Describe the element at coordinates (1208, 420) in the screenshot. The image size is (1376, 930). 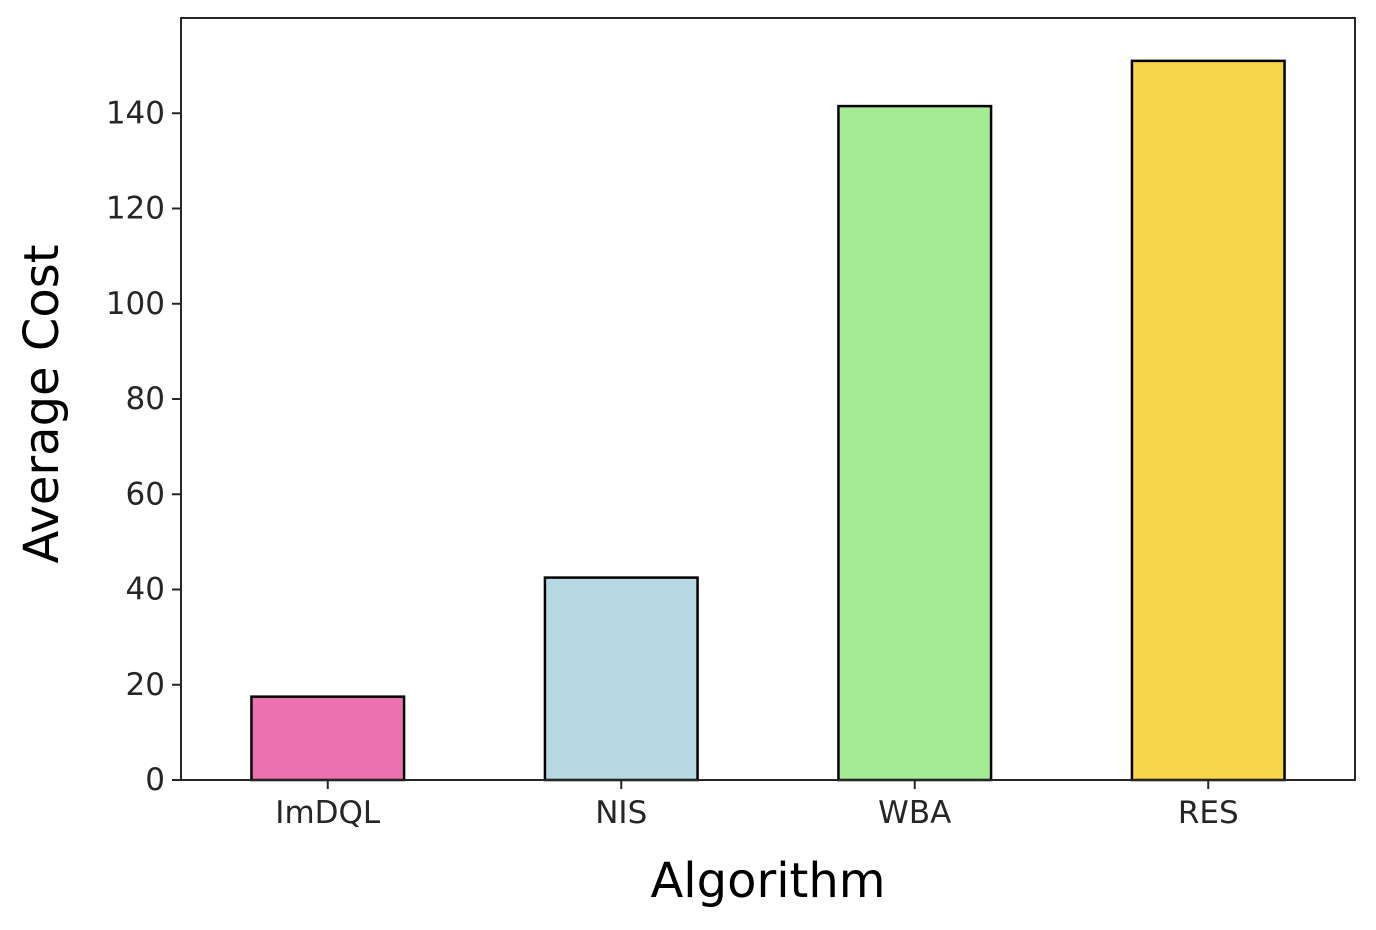
I see `bar-res` at that location.